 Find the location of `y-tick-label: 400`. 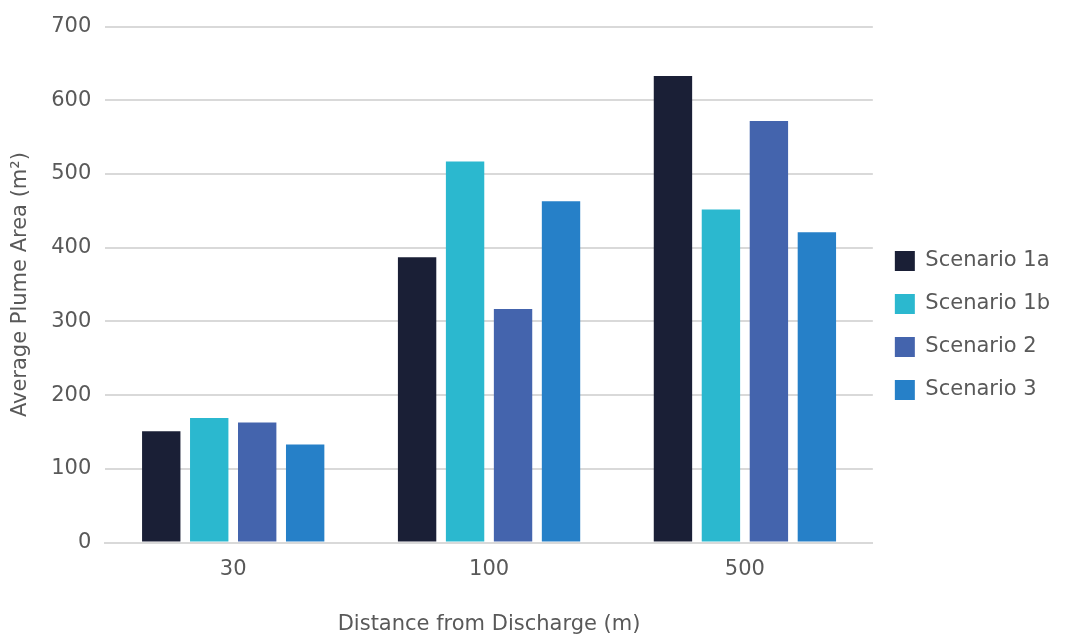

y-tick-label: 400 is located at coordinates (71, 246).